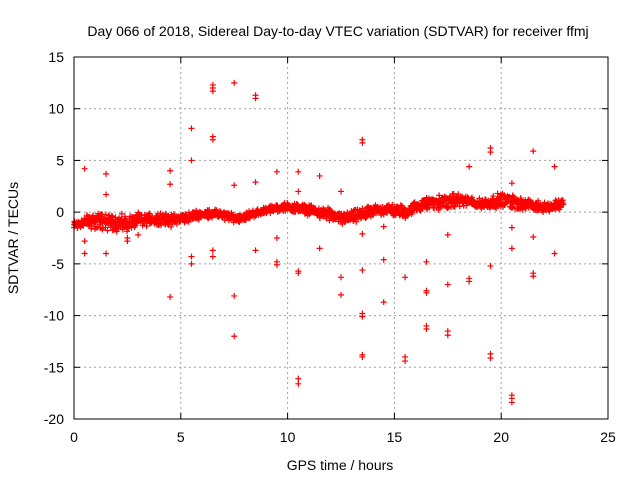 The width and height of the screenshot is (640, 480). What do you see at coordinates (56, 57) in the screenshot?
I see `y-tick-label: 15` at bounding box center [56, 57].